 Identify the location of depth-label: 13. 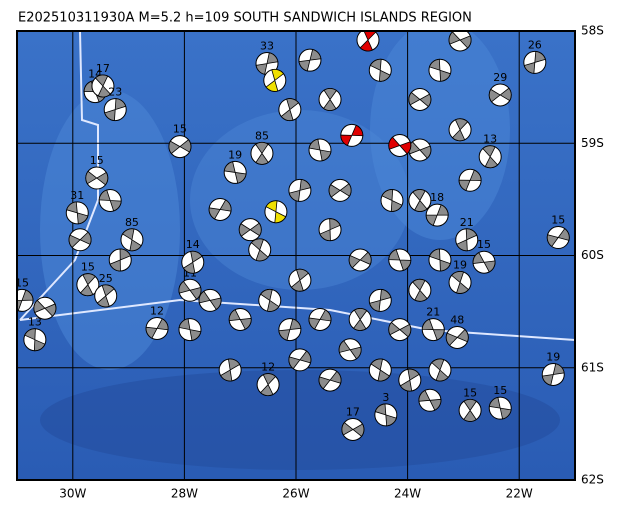
(490, 139).